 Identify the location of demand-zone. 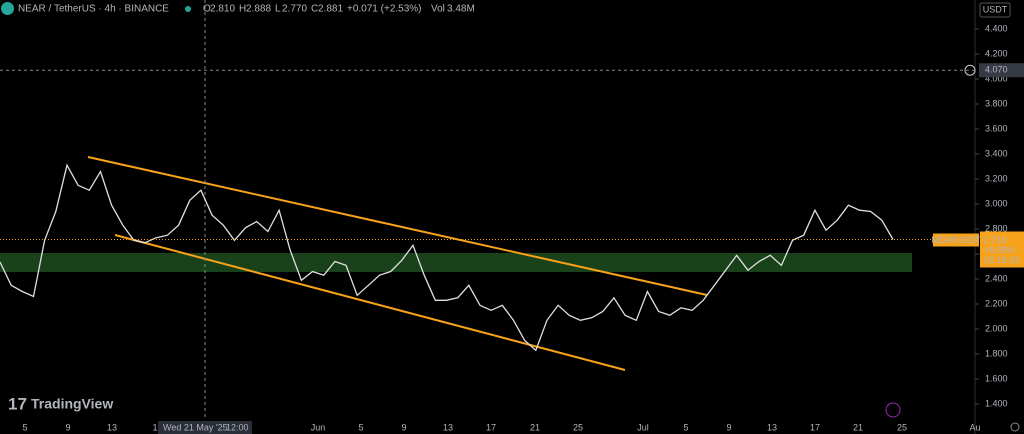
(456, 262).